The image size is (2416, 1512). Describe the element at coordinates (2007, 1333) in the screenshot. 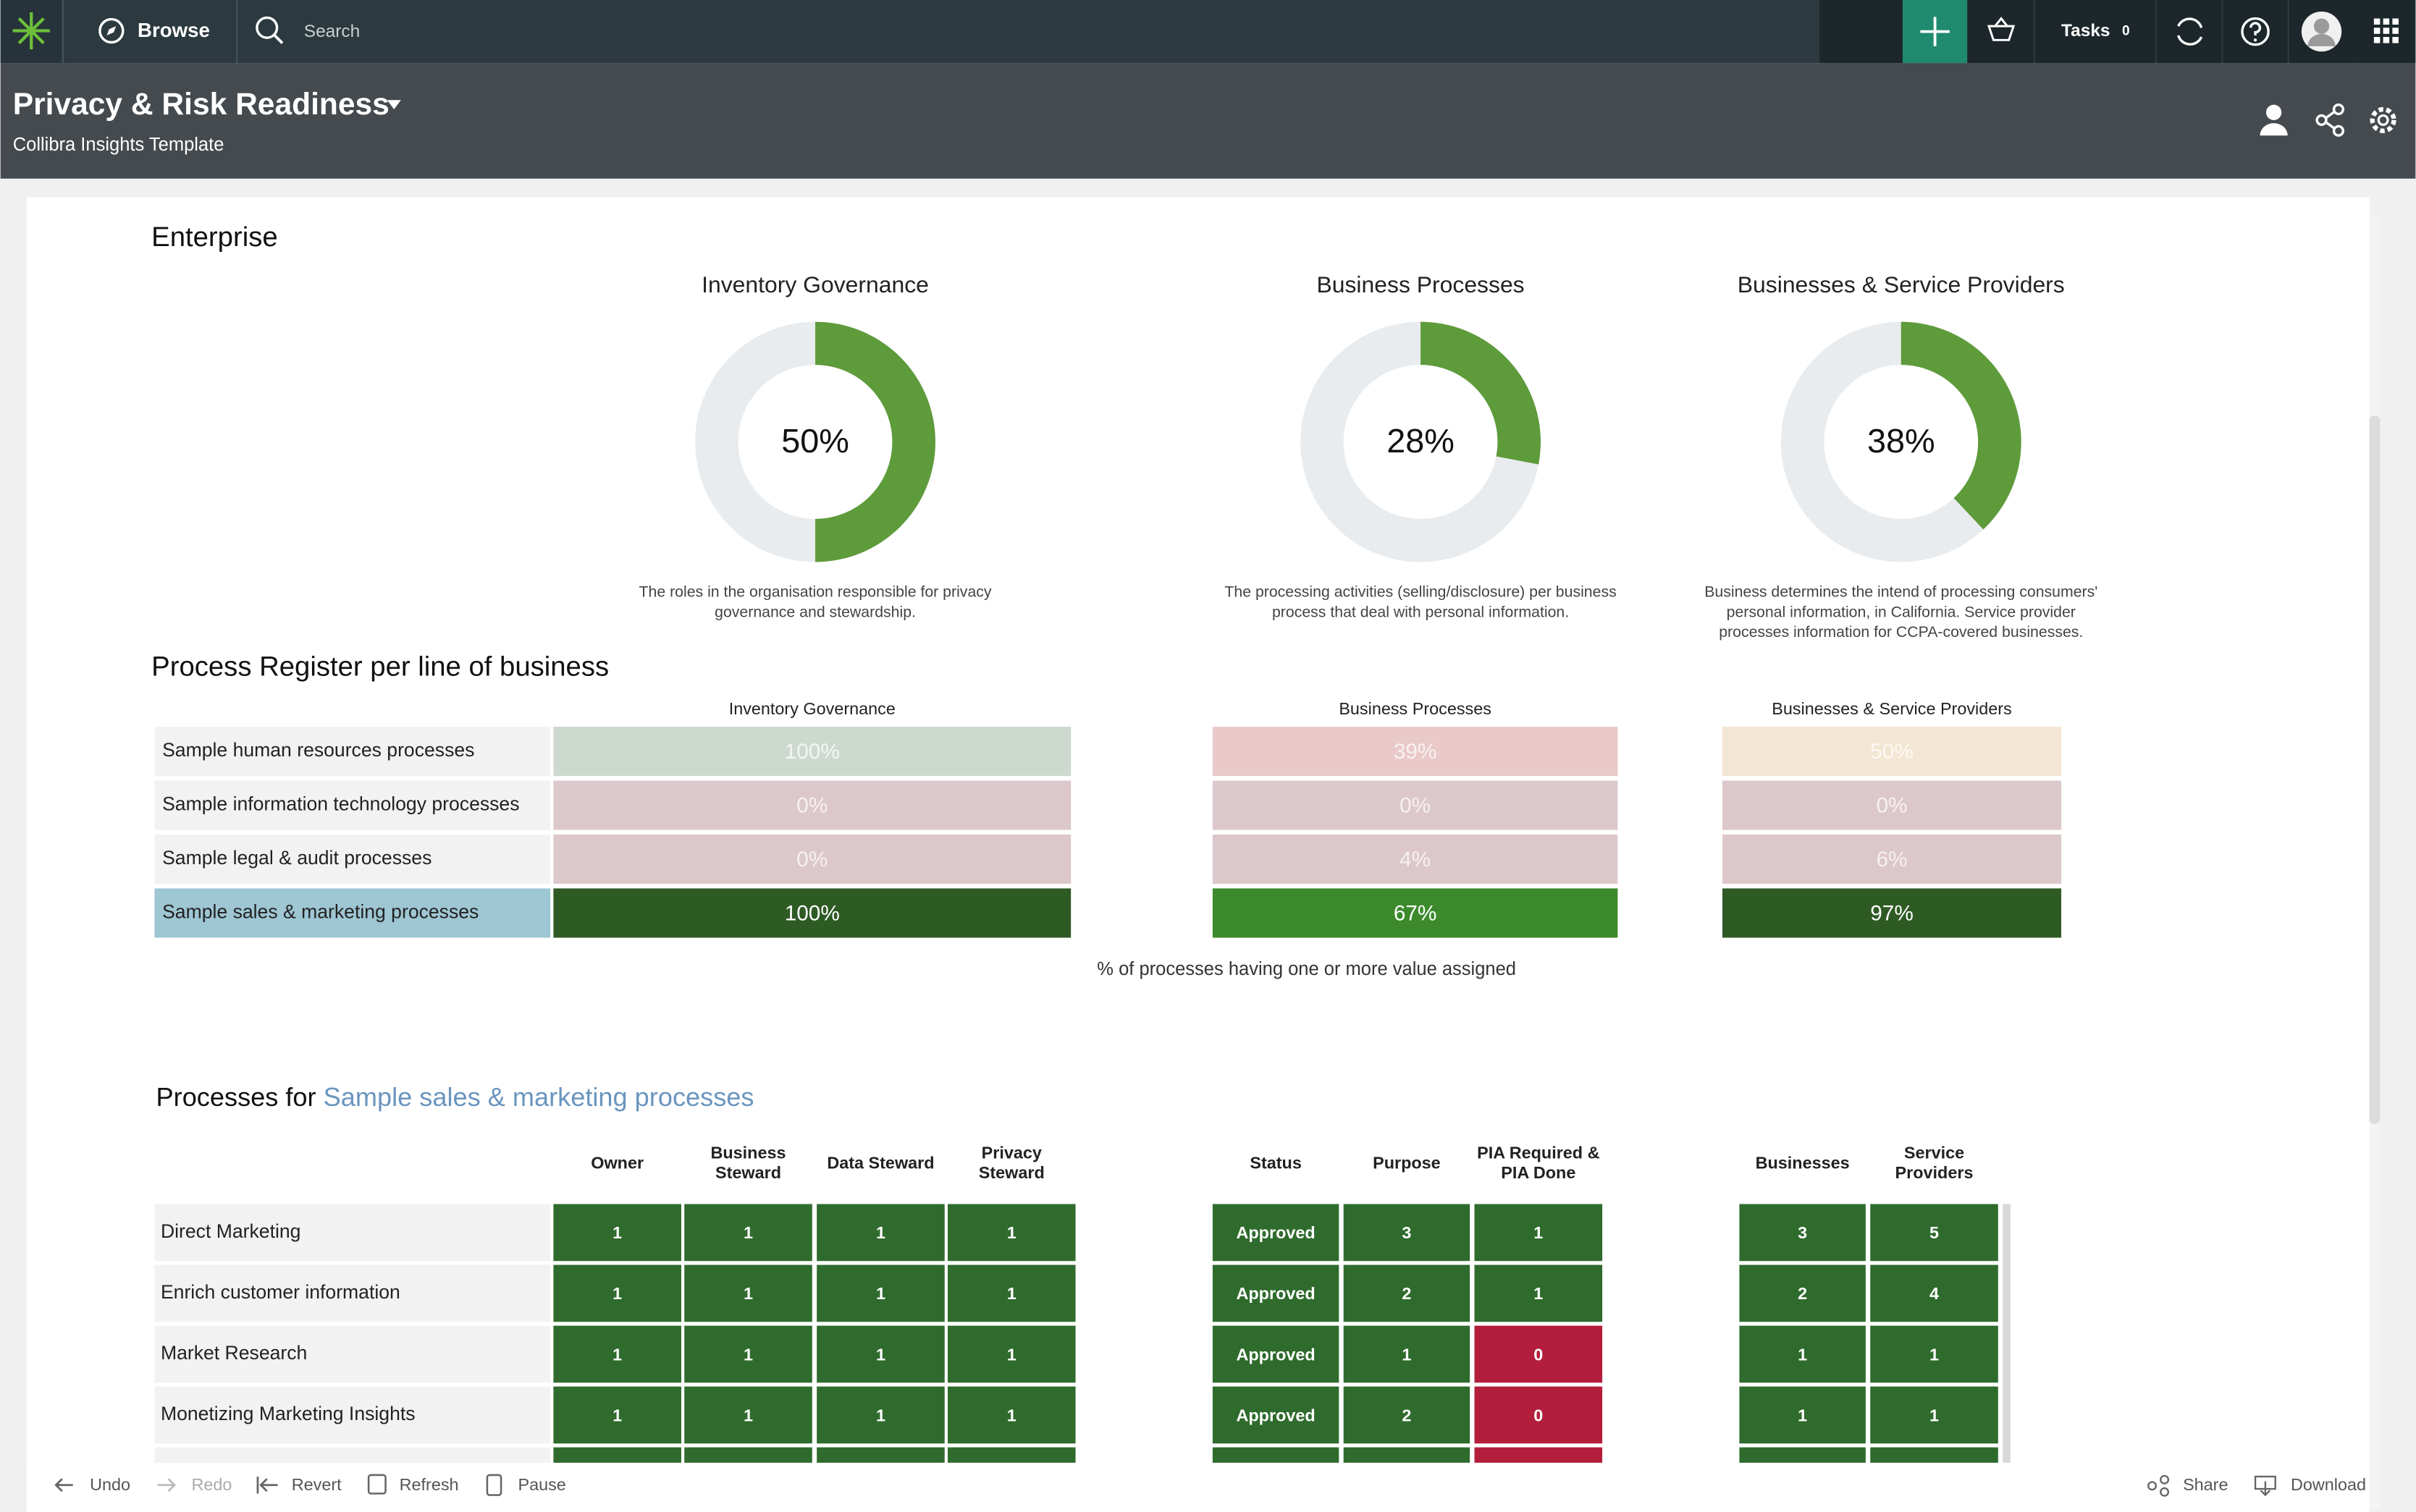

I see `table-scrollbar` at that location.